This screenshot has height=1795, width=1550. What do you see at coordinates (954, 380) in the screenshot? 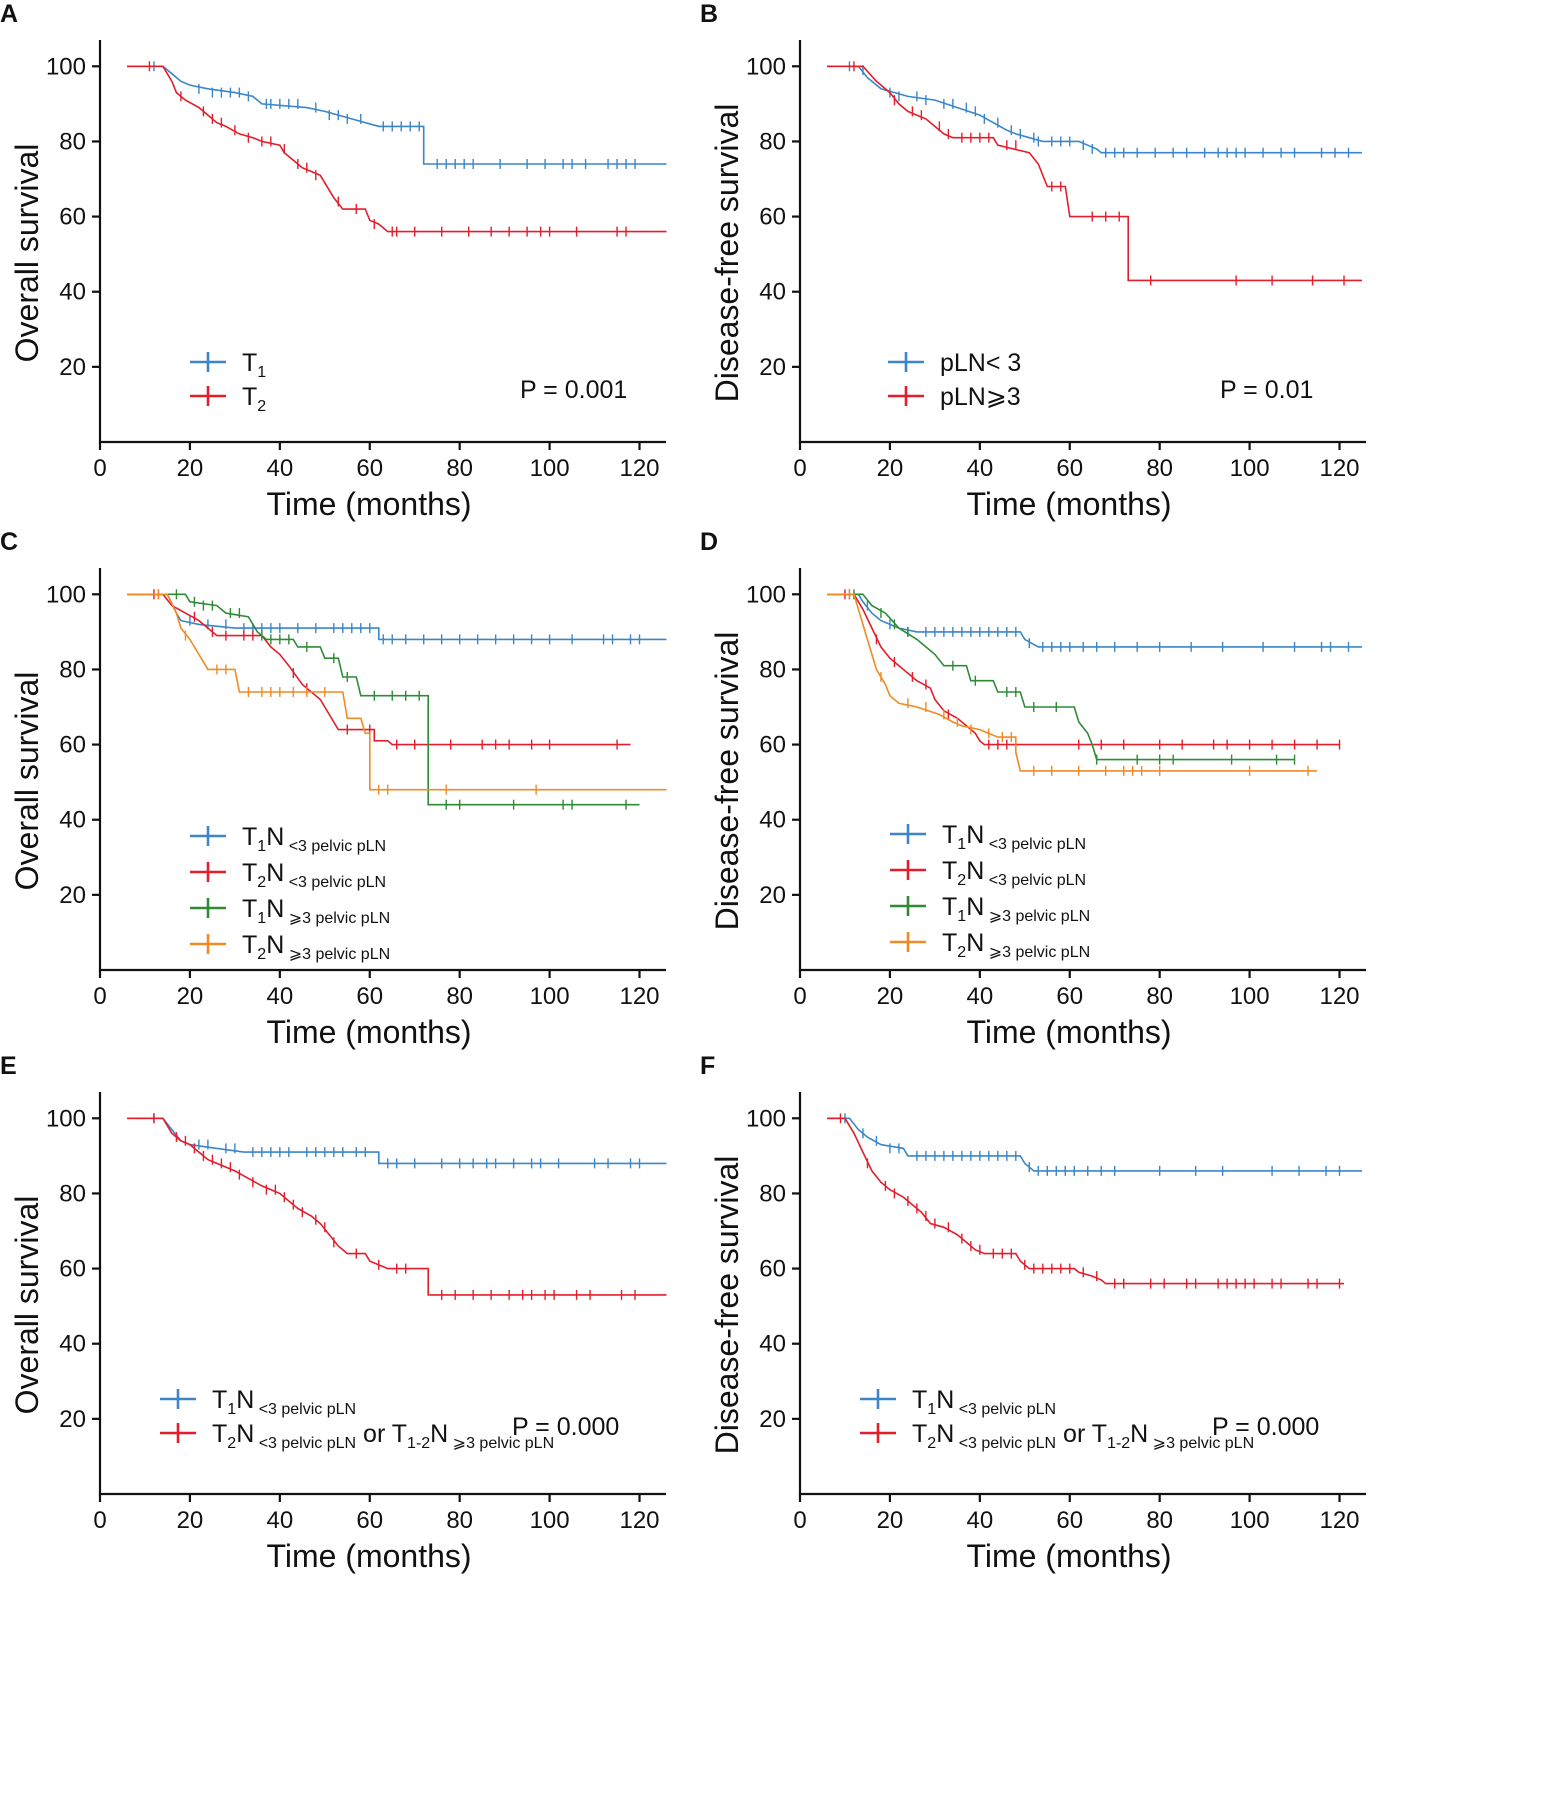
I see `legend: pLN< 3 pLN⩾3` at bounding box center [954, 380].